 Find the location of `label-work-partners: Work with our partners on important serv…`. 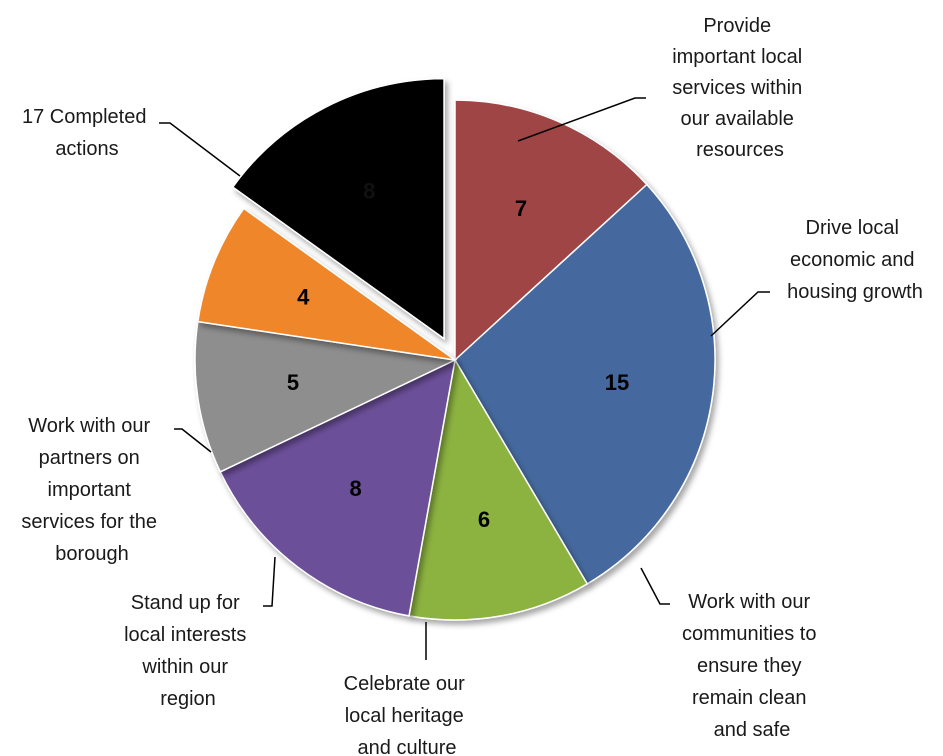

label-work-partners: Work with our partners on important serv… is located at coordinates (91, 490).